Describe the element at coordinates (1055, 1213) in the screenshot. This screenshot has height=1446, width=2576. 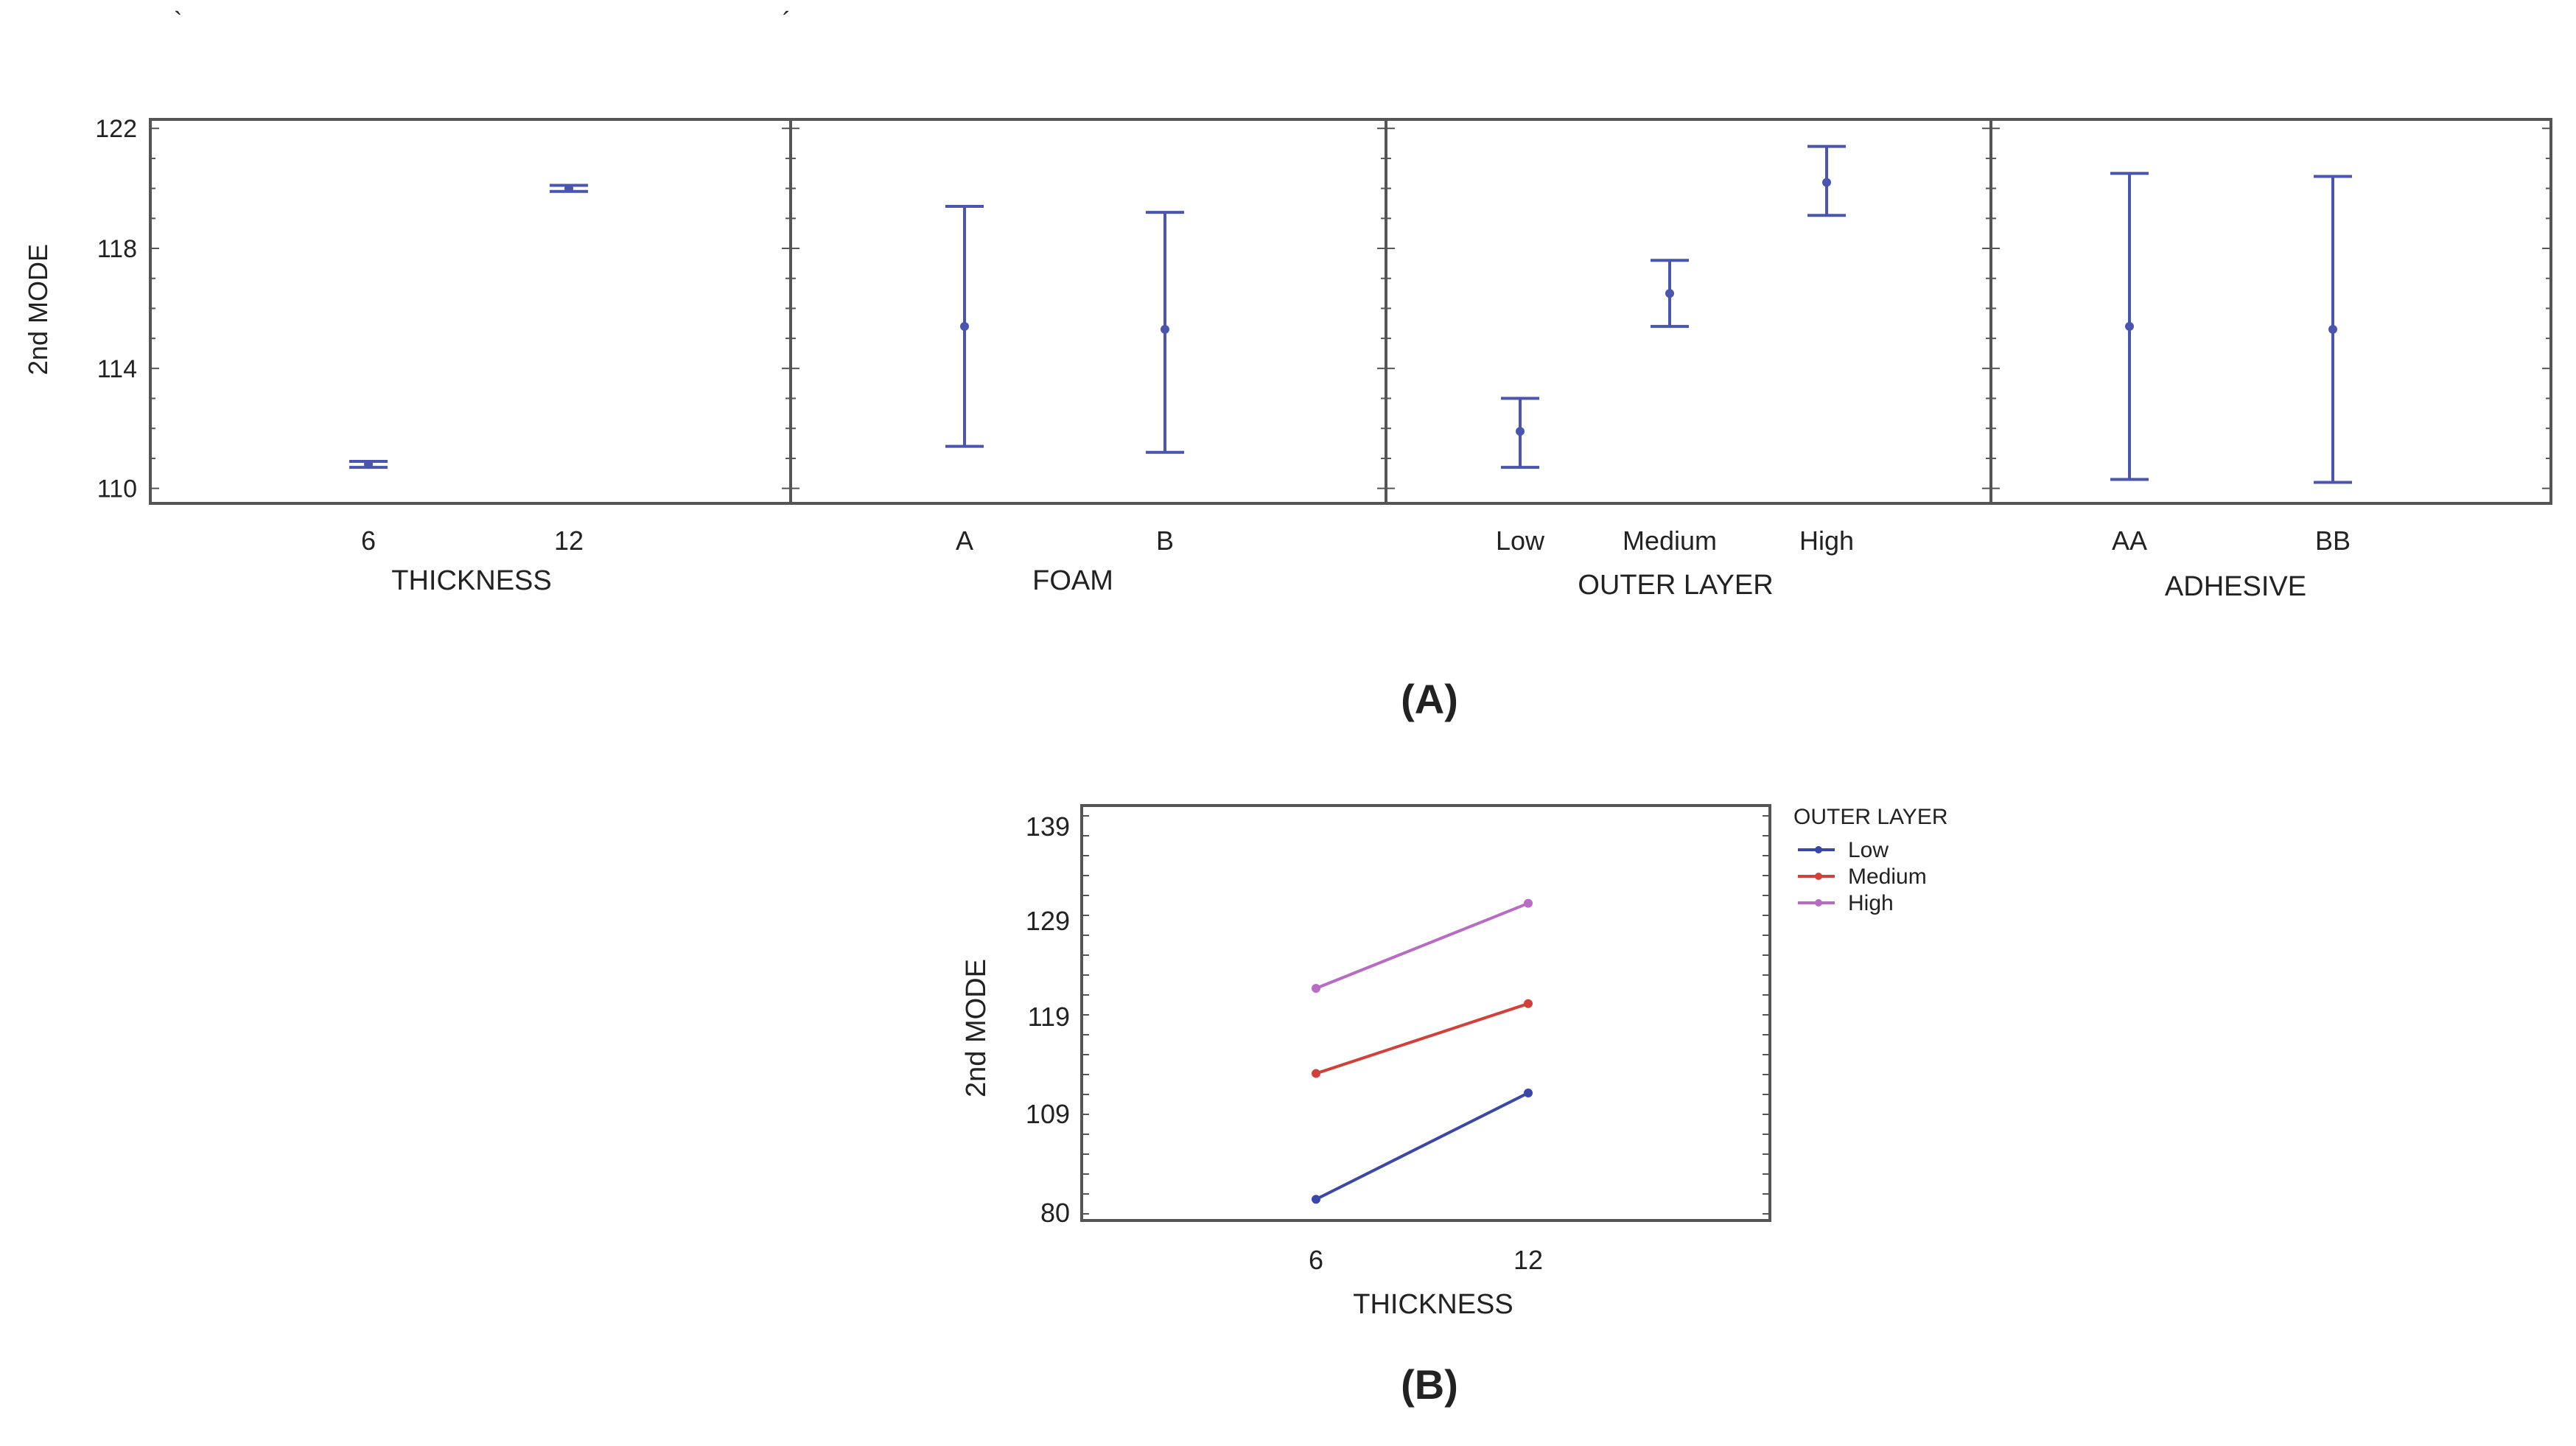
I see `chart-b-y-tick-label: 80` at that location.